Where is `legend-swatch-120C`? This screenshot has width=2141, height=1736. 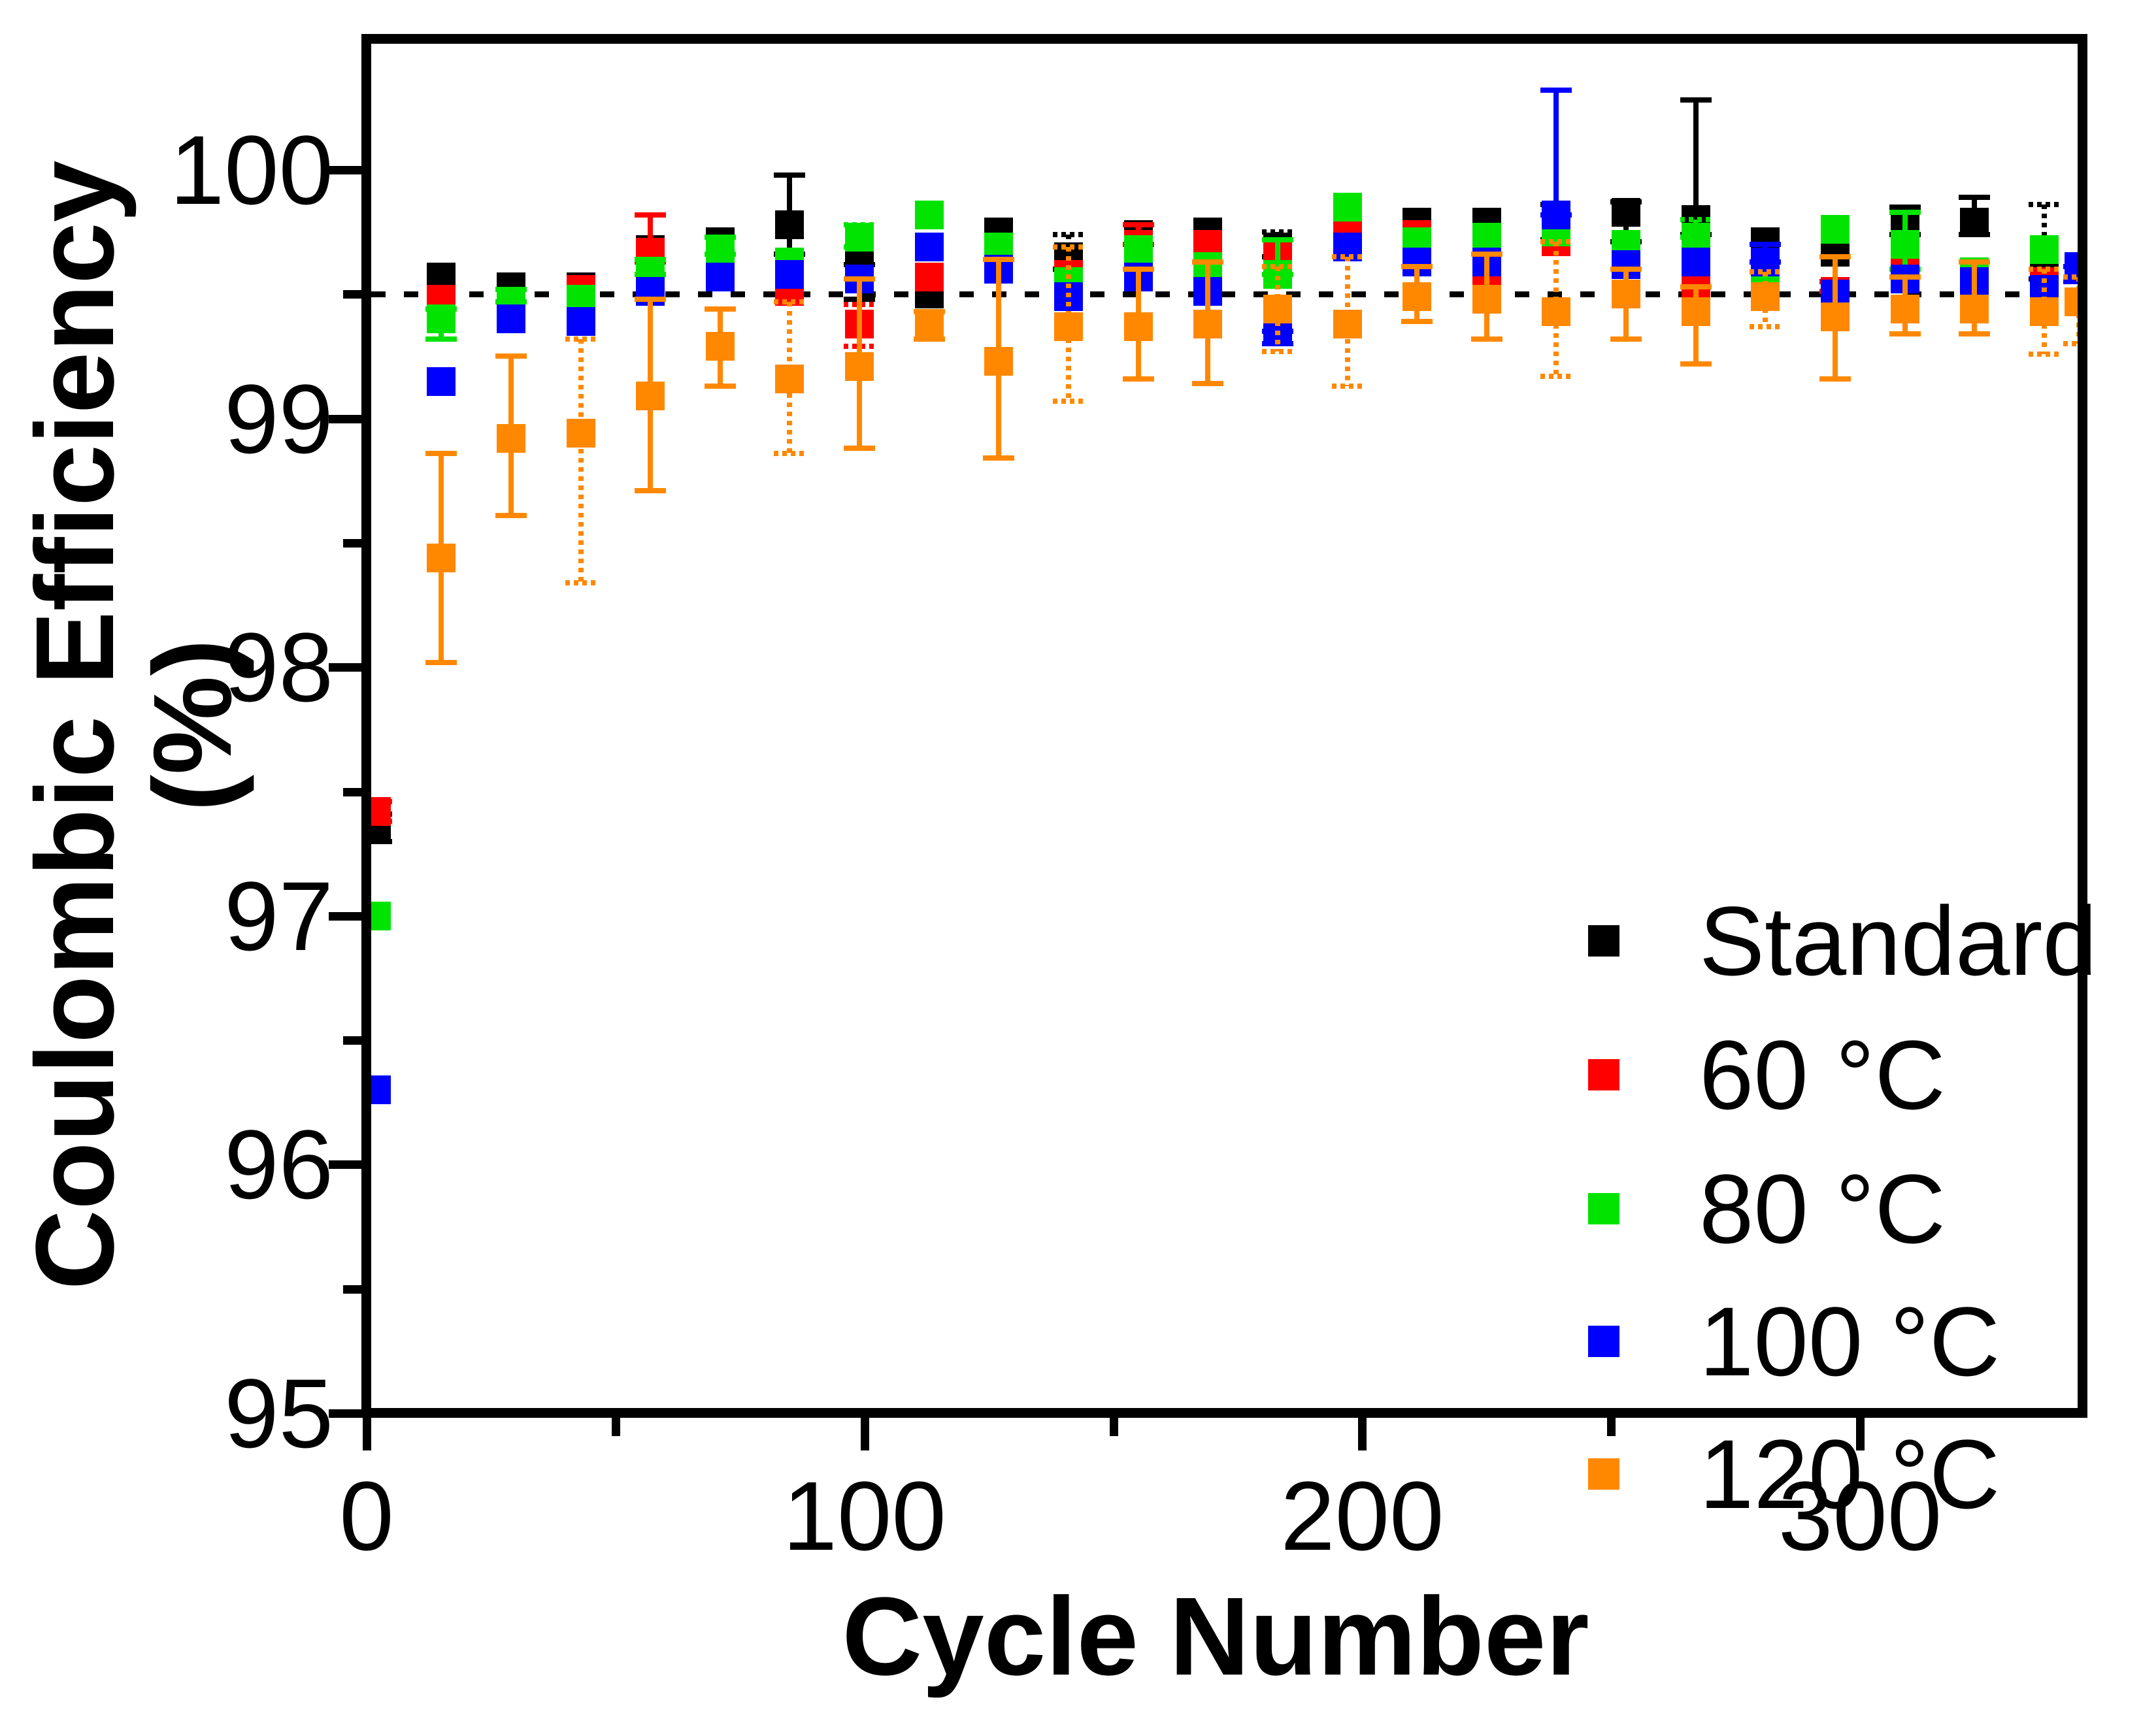 legend-swatch-120C is located at coordinates (1603, 1474).